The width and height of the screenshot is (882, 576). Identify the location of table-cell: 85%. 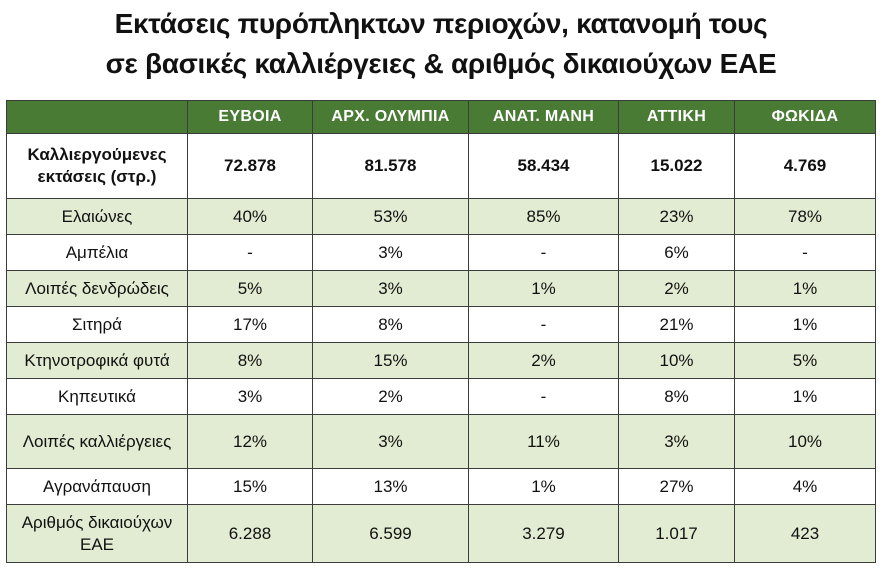
(543, 216).